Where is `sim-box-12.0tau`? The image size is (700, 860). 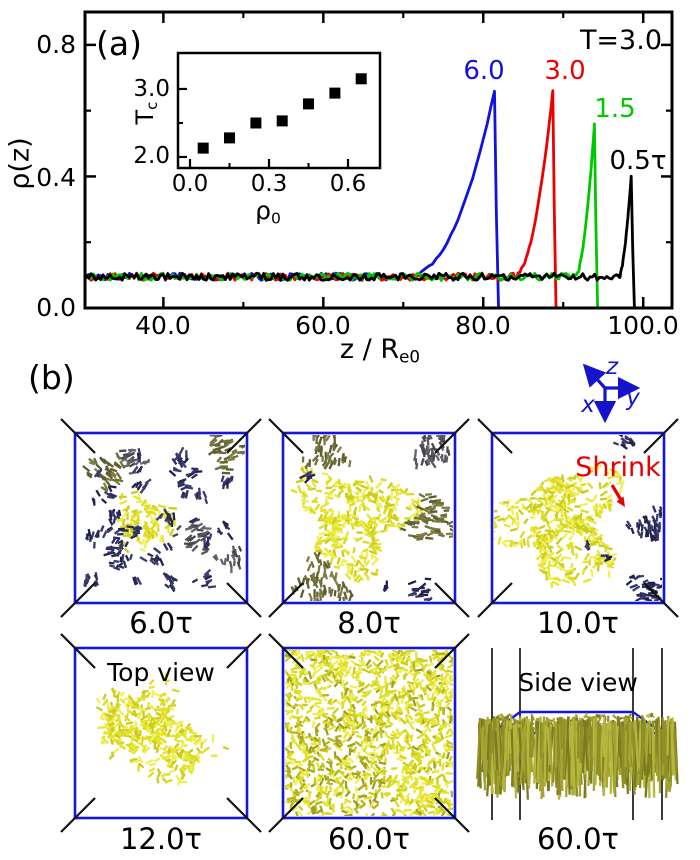 sim-box-12.0tau is located at coordinates (161, 733).